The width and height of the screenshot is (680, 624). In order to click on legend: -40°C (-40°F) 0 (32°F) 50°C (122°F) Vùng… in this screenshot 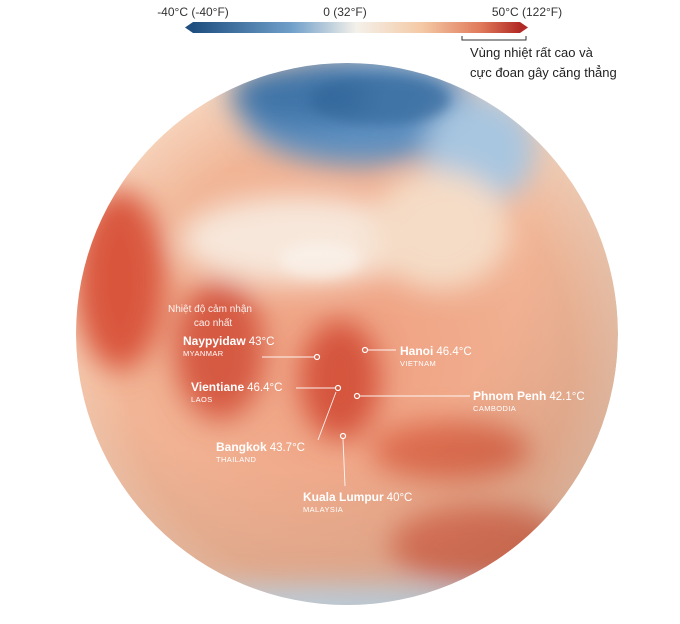, I will do `click(387, 42)`.